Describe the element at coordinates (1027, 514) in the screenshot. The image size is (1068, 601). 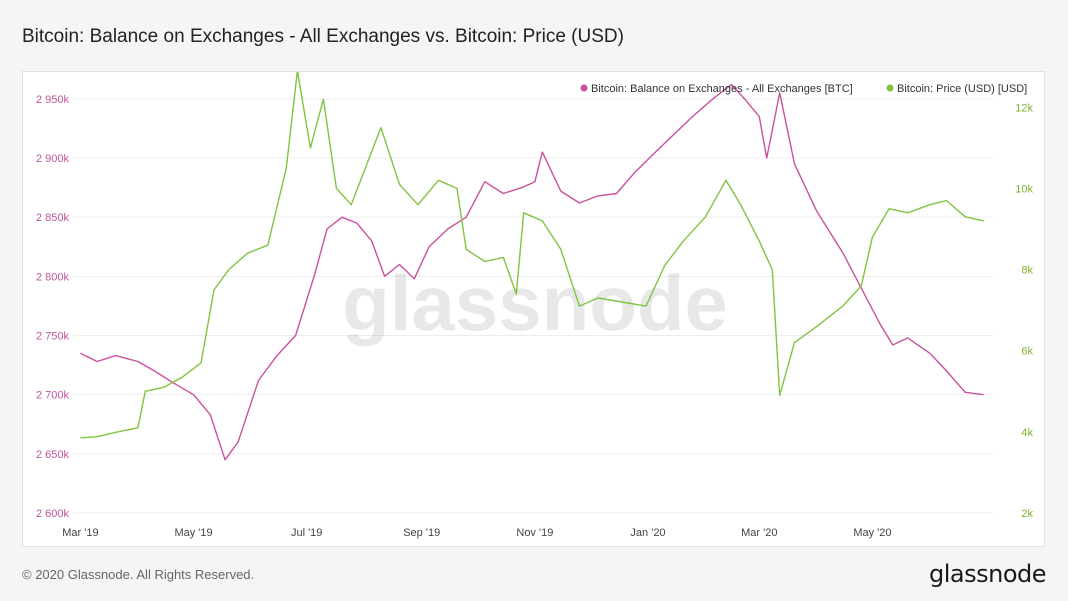
I see `y-right-tick-label: 2k` at that location.